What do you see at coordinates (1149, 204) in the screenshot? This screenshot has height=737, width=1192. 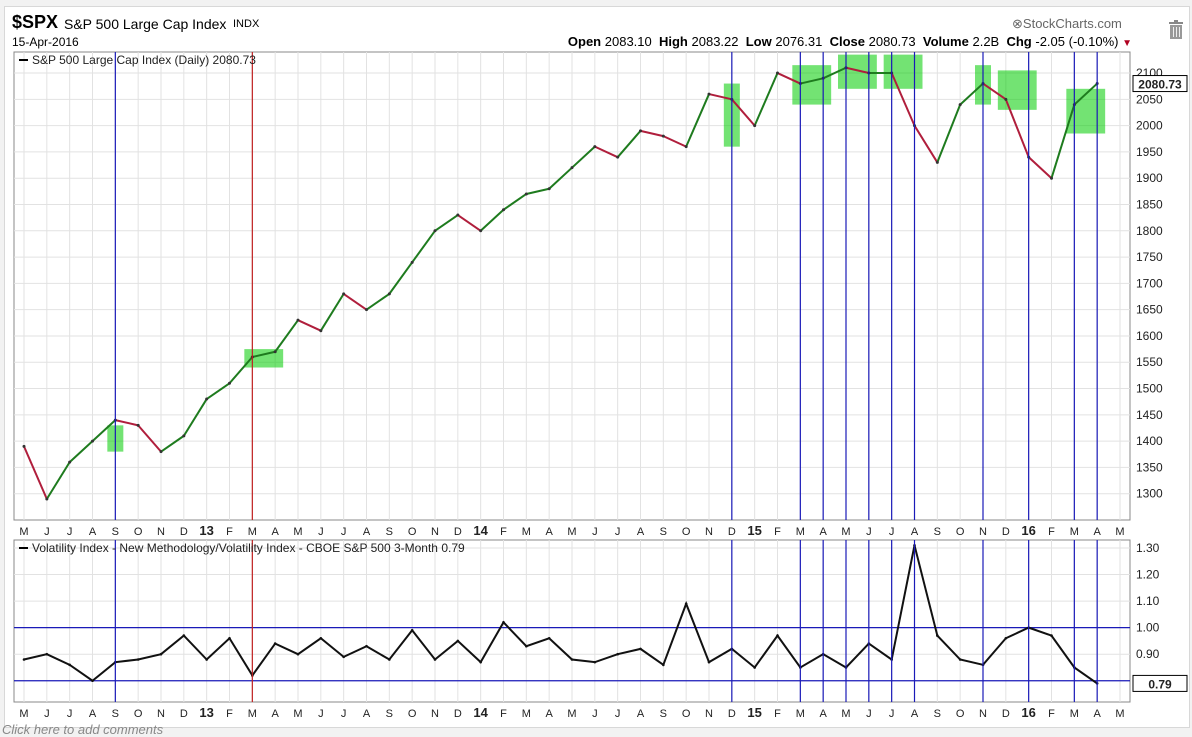 I see `price-y-tick-label: 1850` at bounding box center [1149, 204].